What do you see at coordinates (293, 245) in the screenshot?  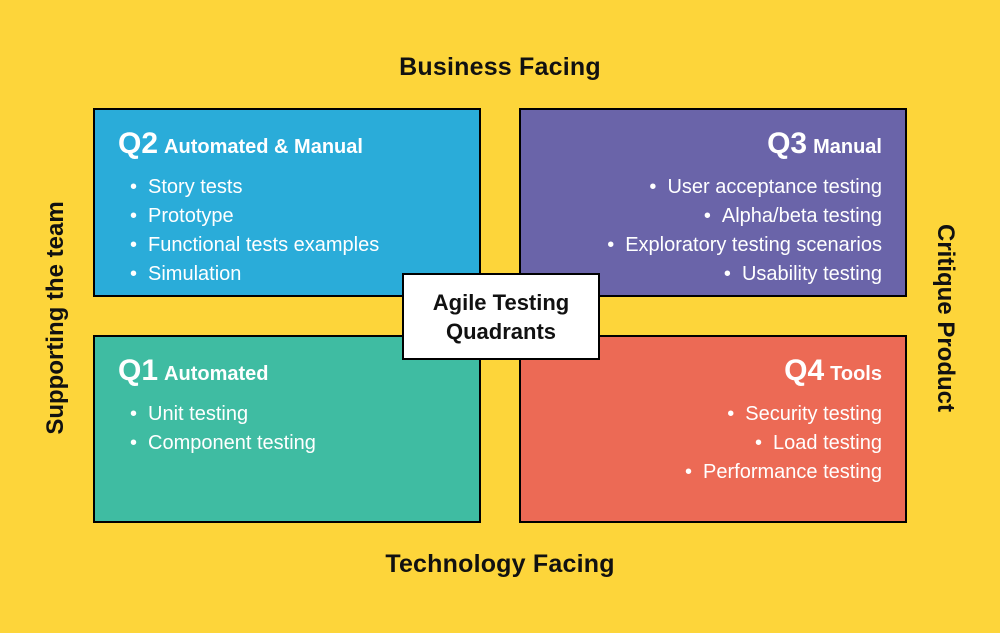 I see `list-item: Functional tests examples` at bounding box center [293, 245].